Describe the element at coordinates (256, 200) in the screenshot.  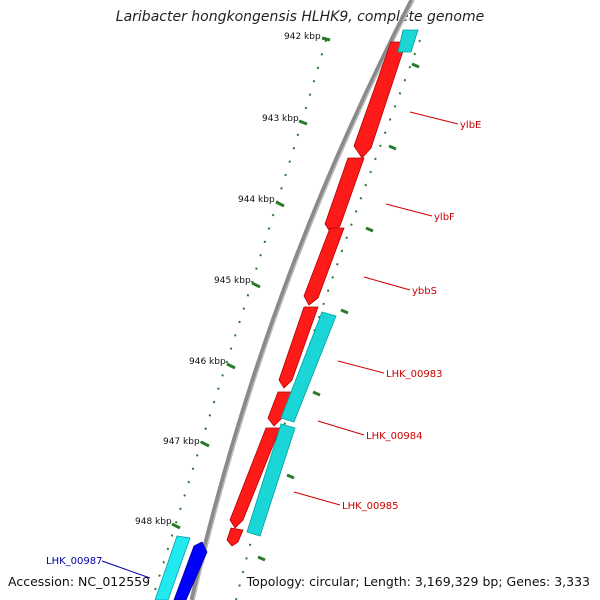
I see `scale-label: 944 kbp` at that location.